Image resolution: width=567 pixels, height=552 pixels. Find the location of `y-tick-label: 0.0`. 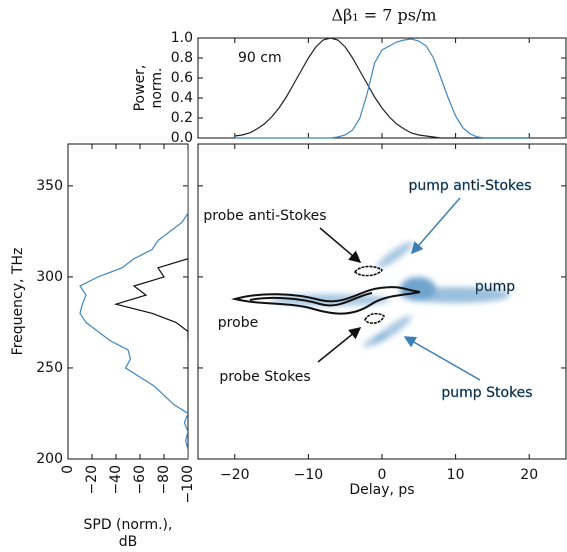

y-tick-label: 0.0 is located at coordinates (182, 138).